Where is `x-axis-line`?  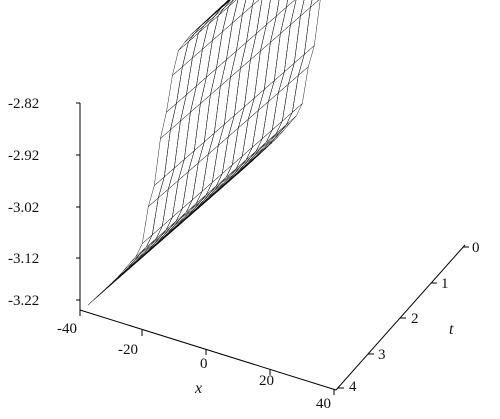
x-axis-line is located at coordinates (208, 350).